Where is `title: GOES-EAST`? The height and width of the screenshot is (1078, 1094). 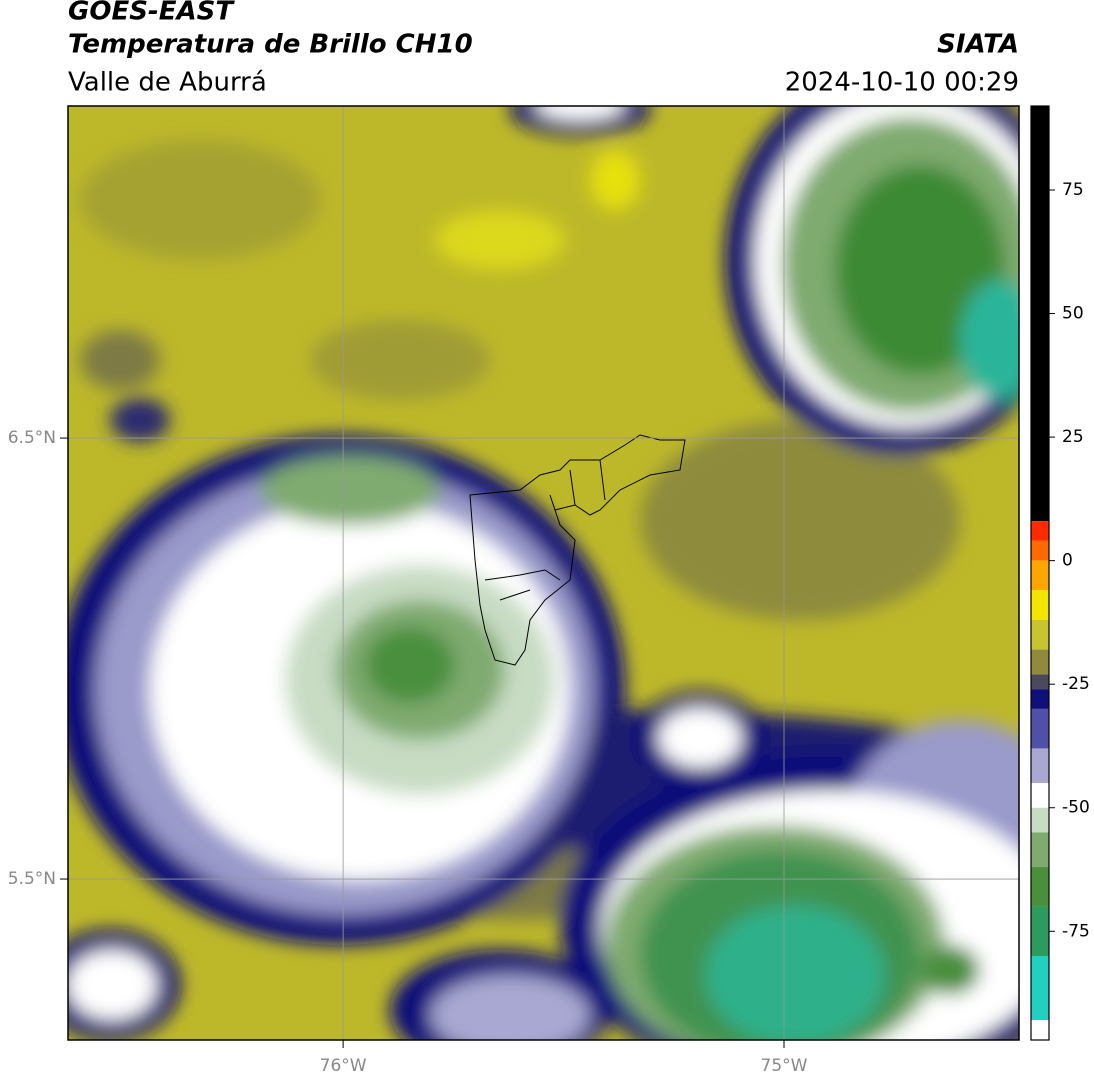 title: GOES-EAST is located at coordinates (151, 13).